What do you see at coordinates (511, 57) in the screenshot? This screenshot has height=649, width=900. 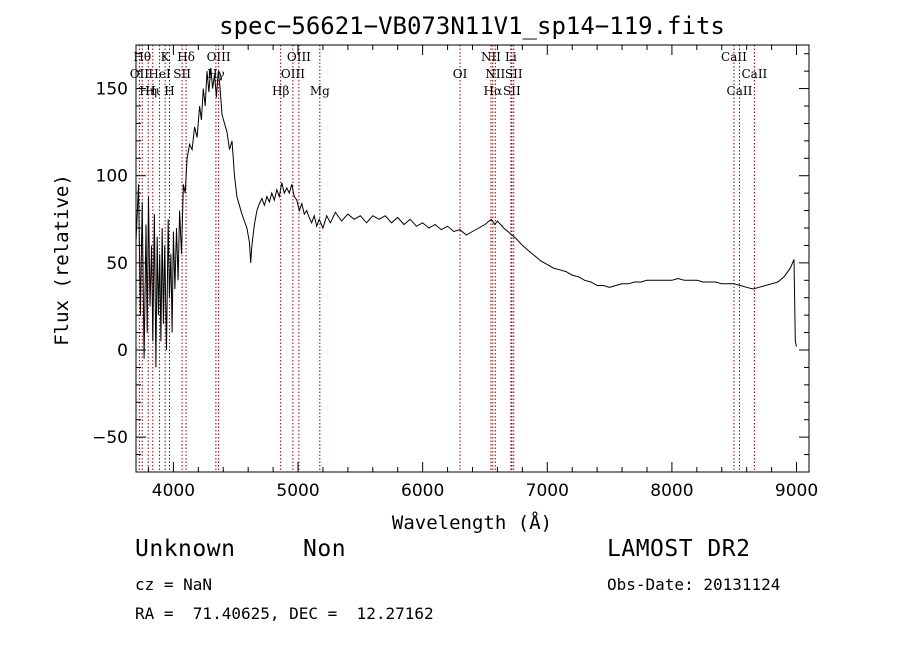 I see `line-marker-label: Li` at bounding box center [511, 57].